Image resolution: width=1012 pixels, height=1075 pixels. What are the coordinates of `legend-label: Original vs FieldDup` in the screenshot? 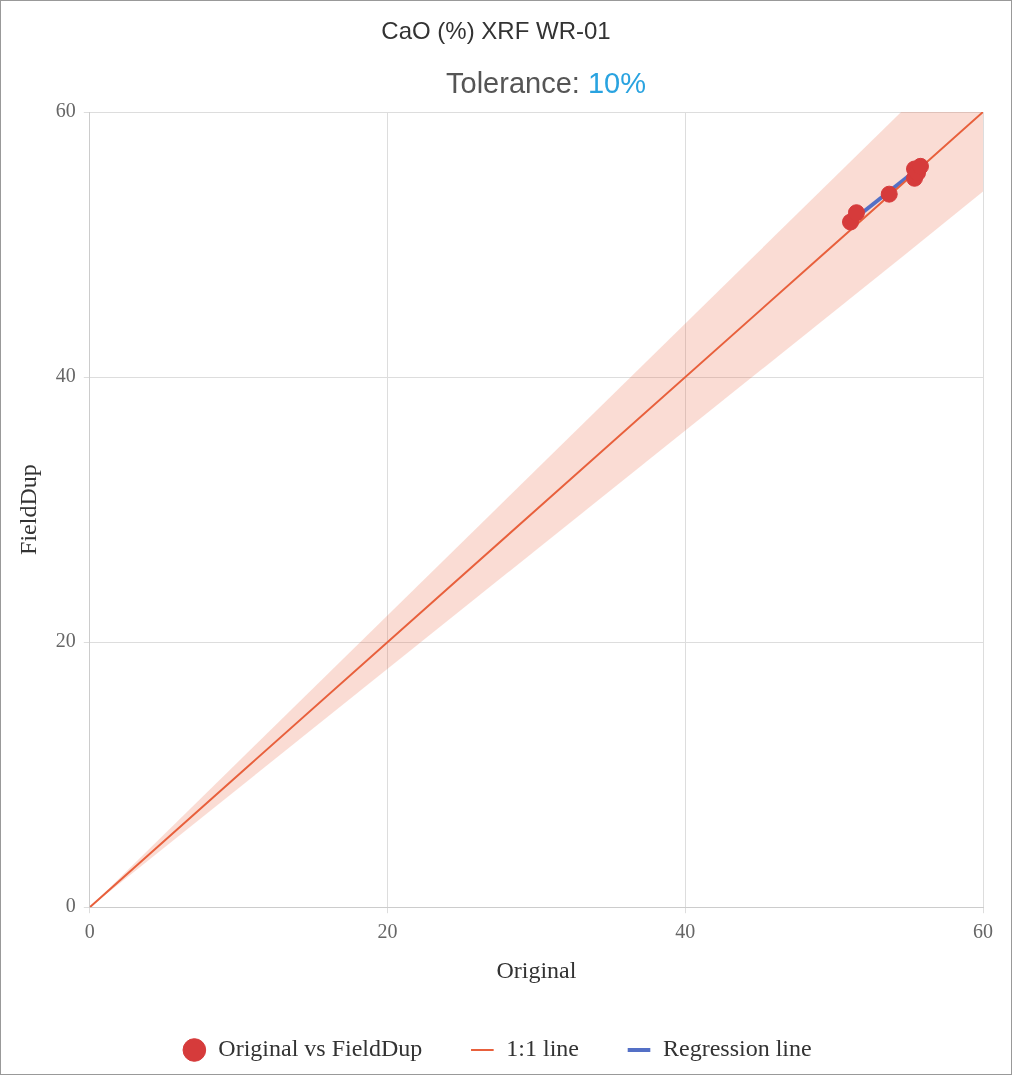 It's located at (320, 1048).